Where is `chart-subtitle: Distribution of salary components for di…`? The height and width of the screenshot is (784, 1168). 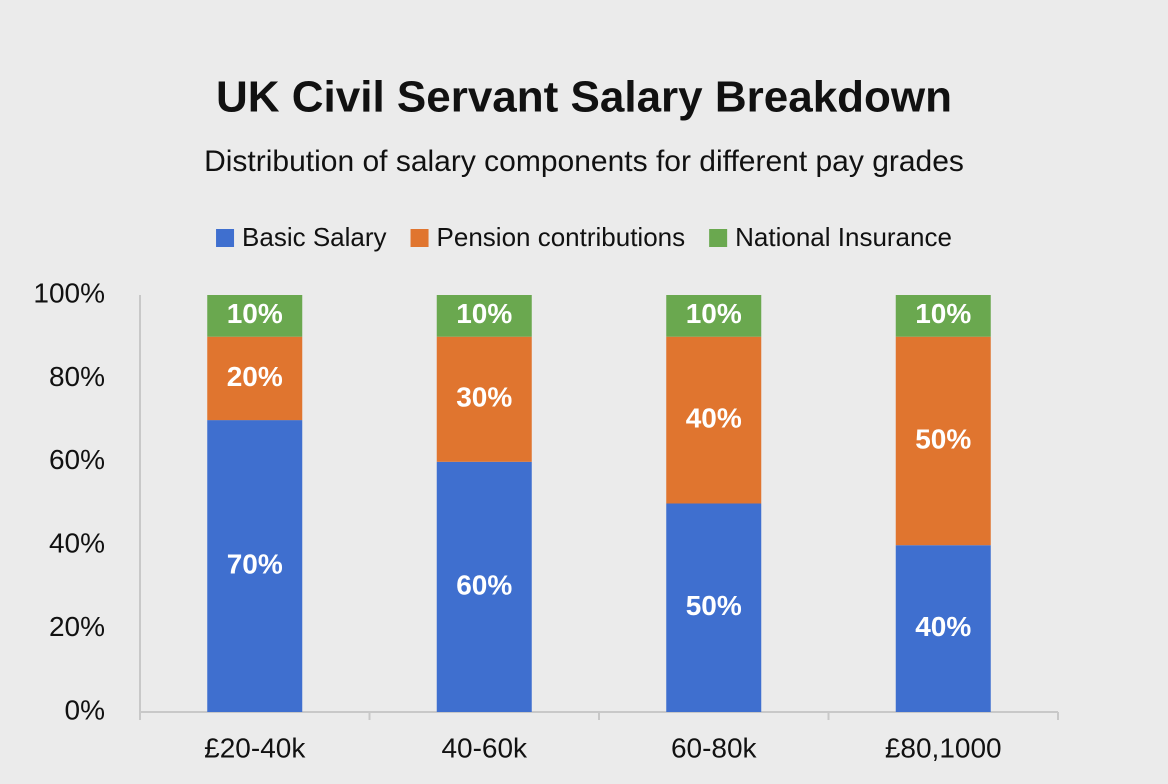
chart-subtitle: Distribution of salary components for di… is located at coordinates (584, 161).